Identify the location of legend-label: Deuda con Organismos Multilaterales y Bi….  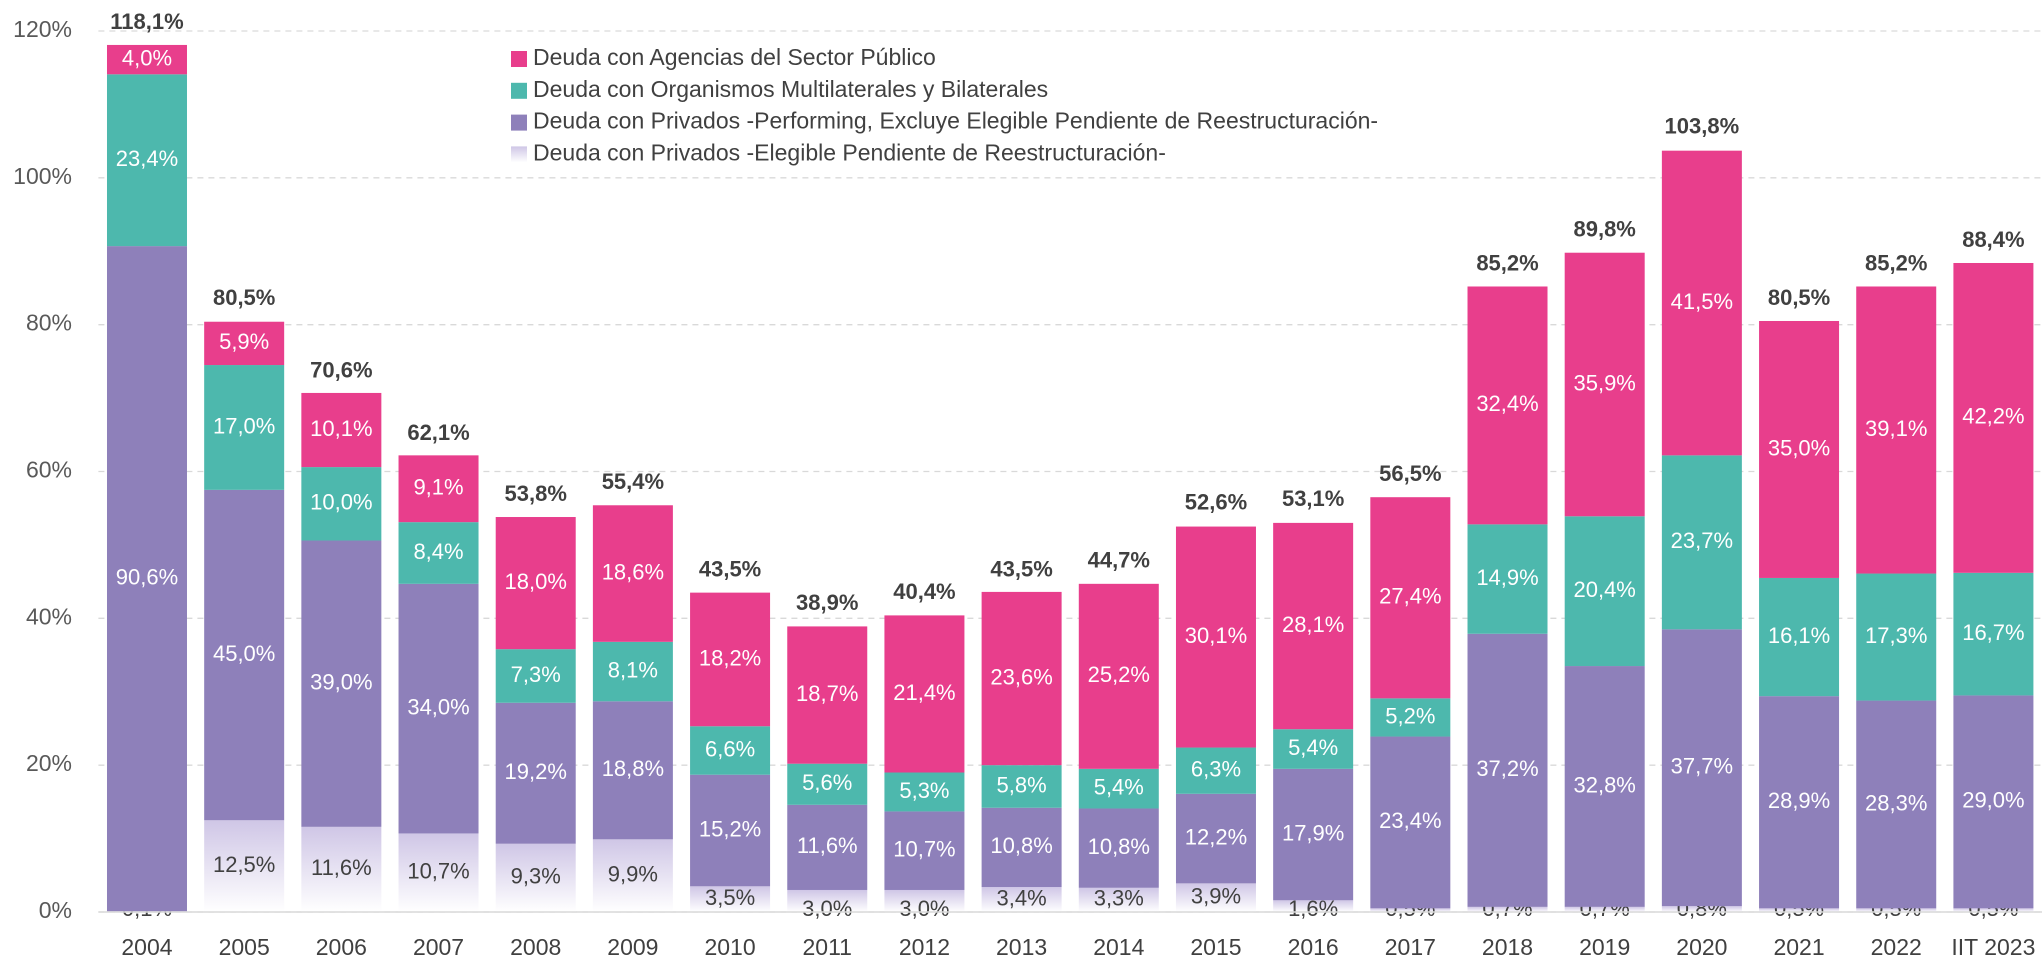
(790, 89).